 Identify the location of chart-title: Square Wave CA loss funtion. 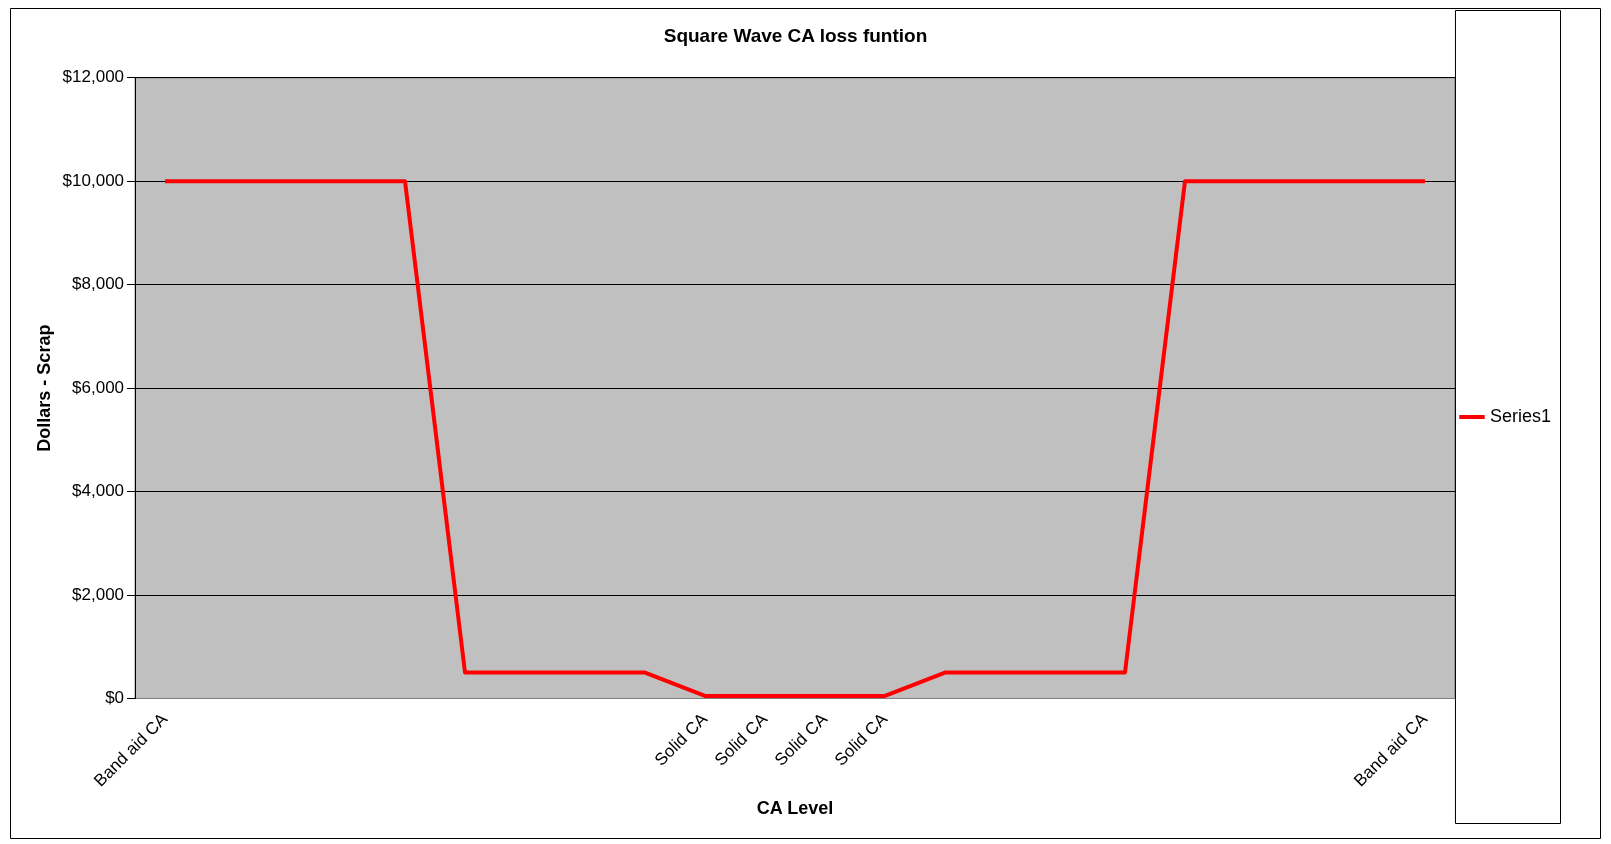
(795, 35).